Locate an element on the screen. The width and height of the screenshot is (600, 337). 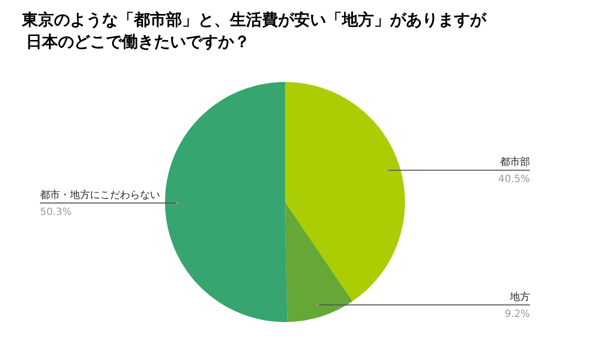
slice-label: 都市・地方にこだわらない is located at coordinates (100, 195).